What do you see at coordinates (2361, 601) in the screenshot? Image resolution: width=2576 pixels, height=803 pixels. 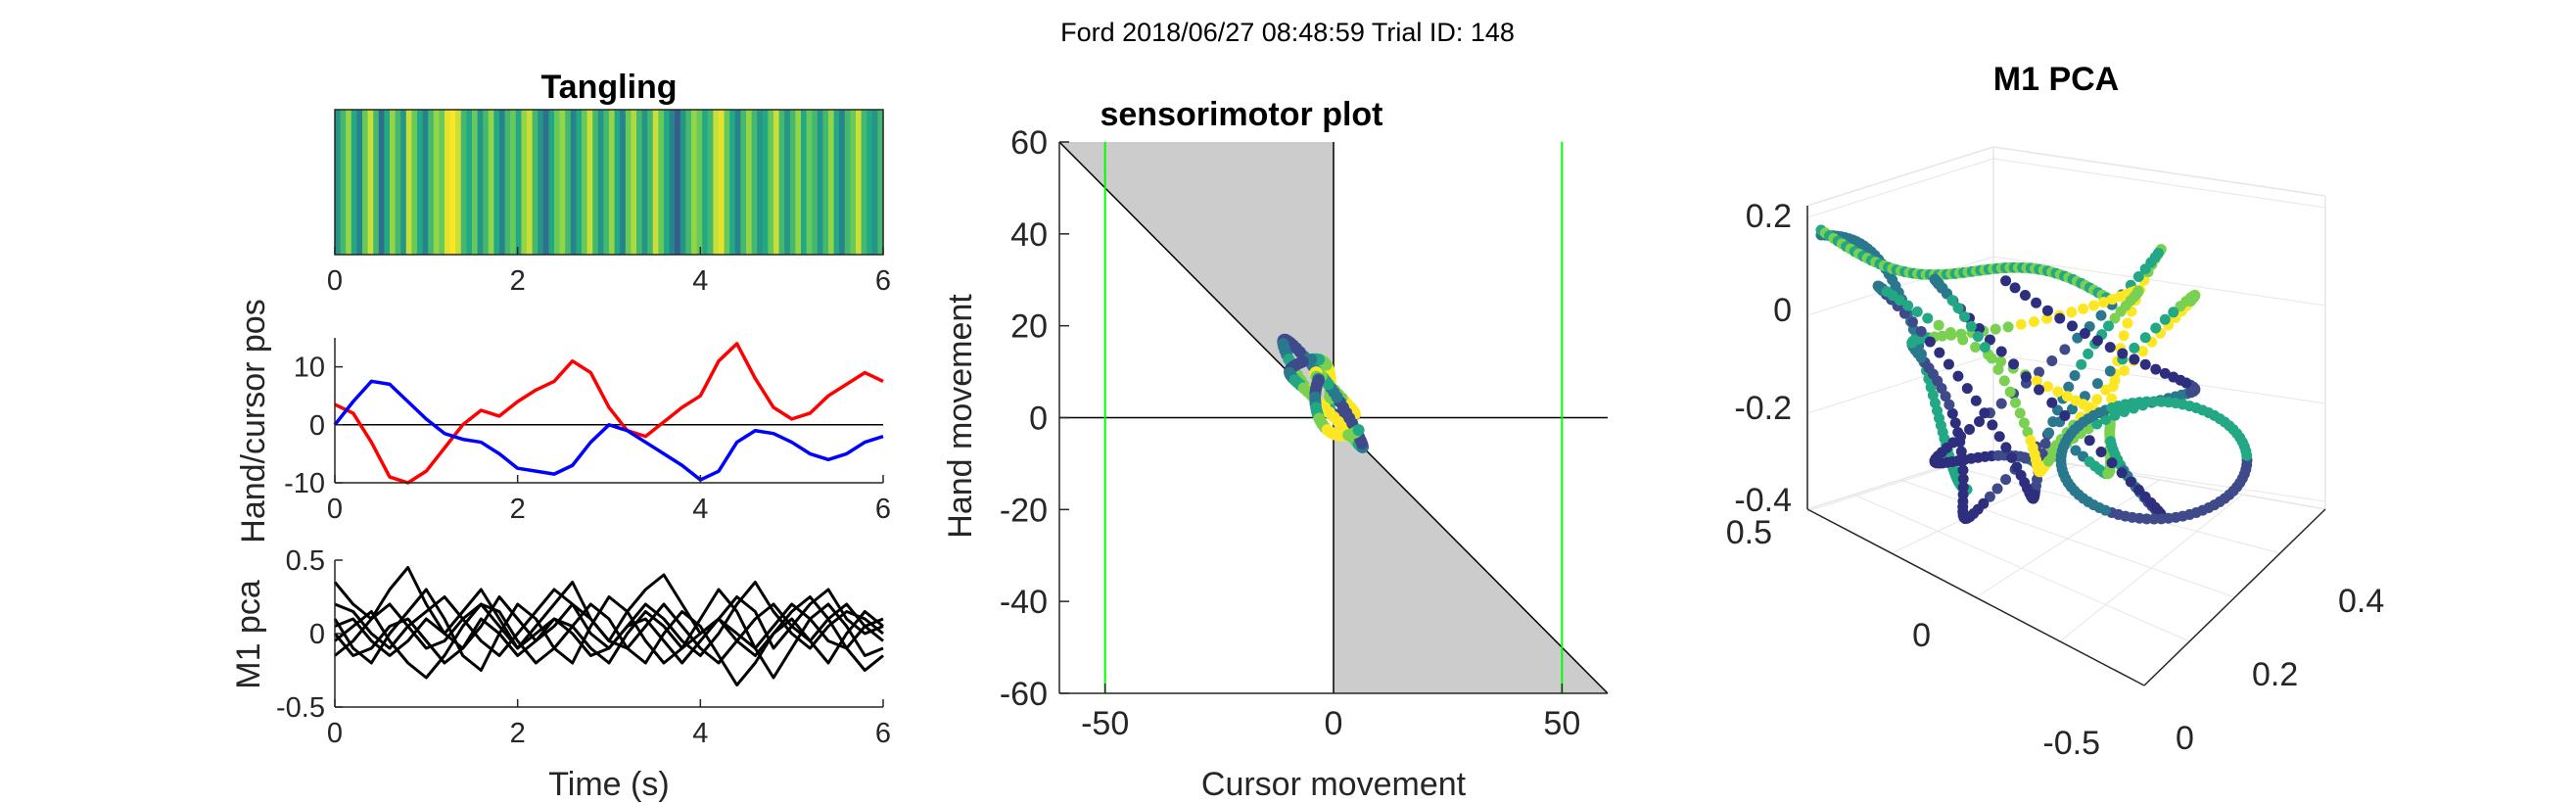 I see `3d-x-tick-label: 0.4` at bounding box center [2361, 601].